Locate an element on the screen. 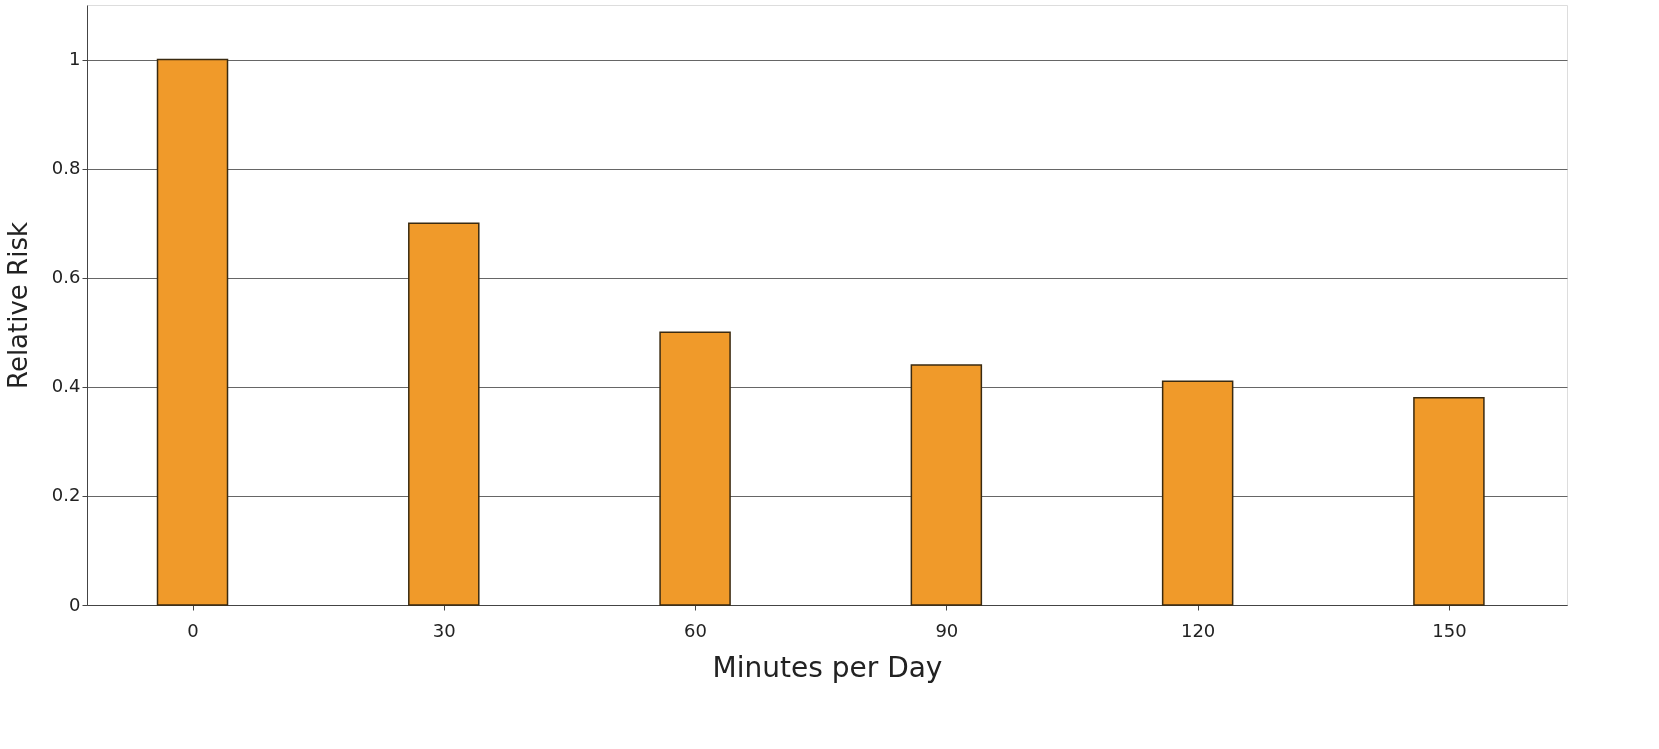  x-tick-label: 60 is located at coordinates (696, 630).